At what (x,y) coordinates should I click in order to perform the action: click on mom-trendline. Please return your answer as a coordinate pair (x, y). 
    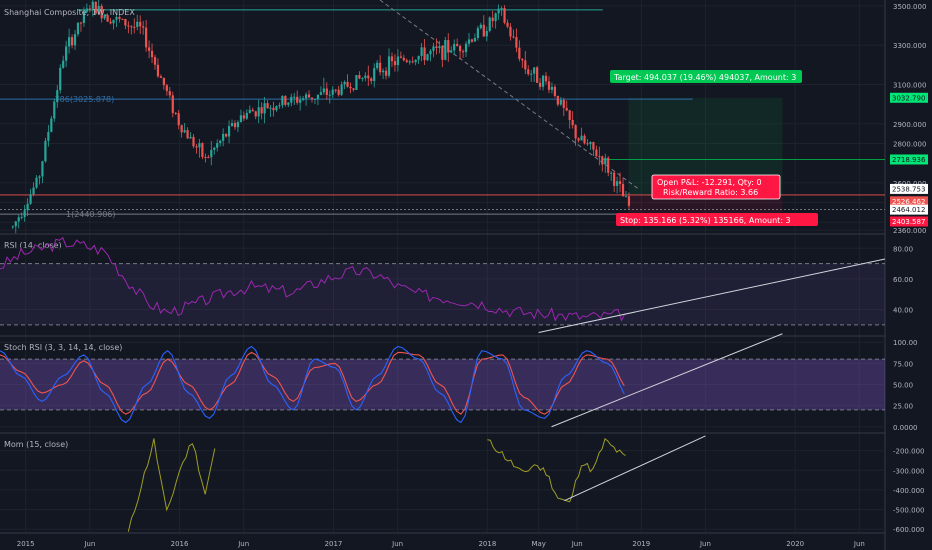
    Looking at the image, I should click on (635, 468).